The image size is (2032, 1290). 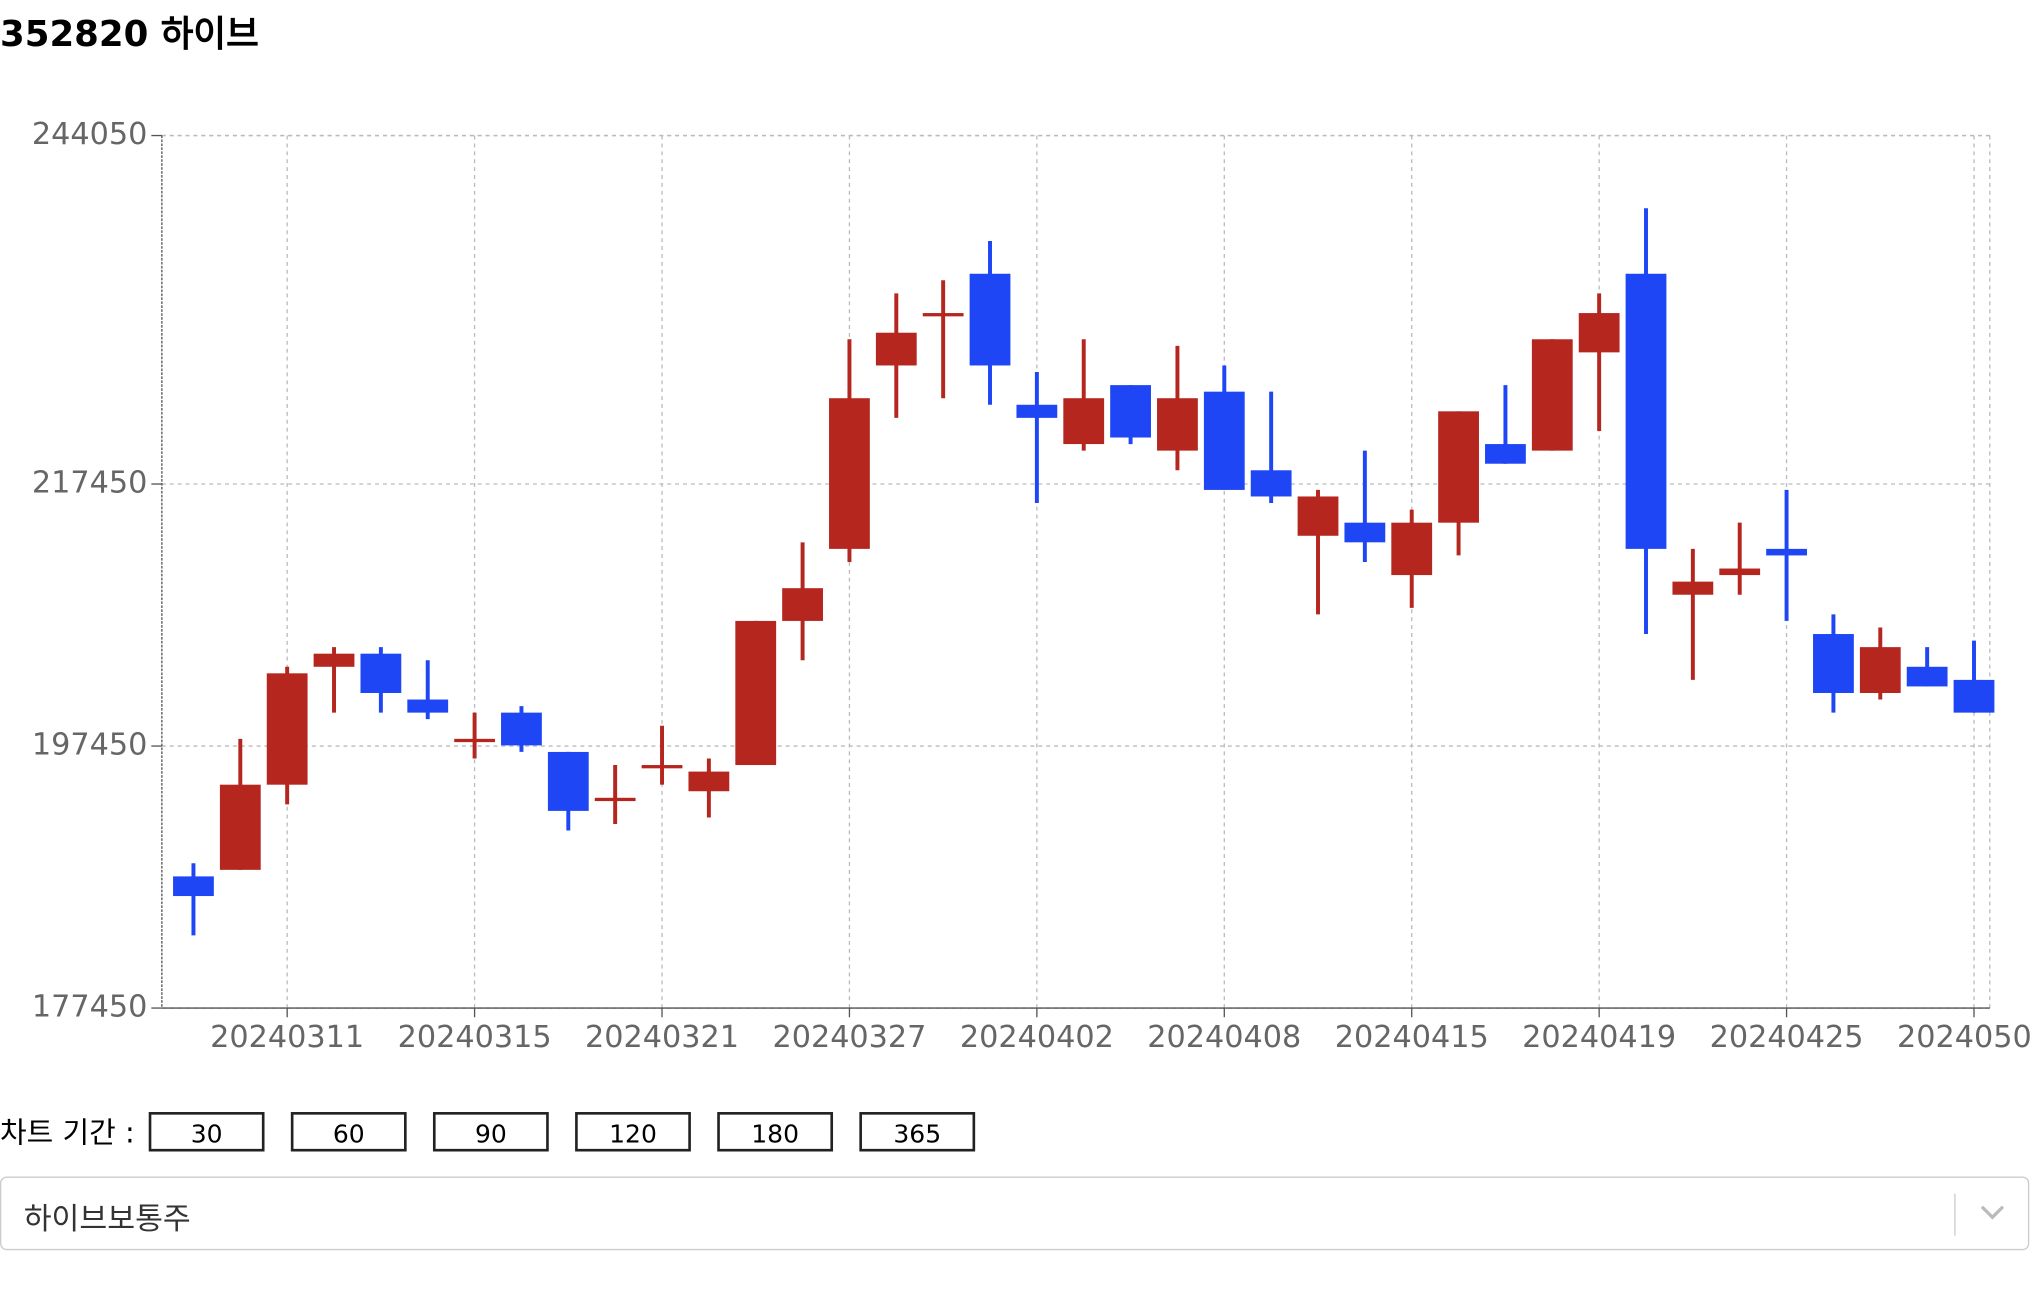 What do you see at coordinates (206, 1132) in the screenshot?
I see `period-button: 30` at bounding box center [206, 1132].